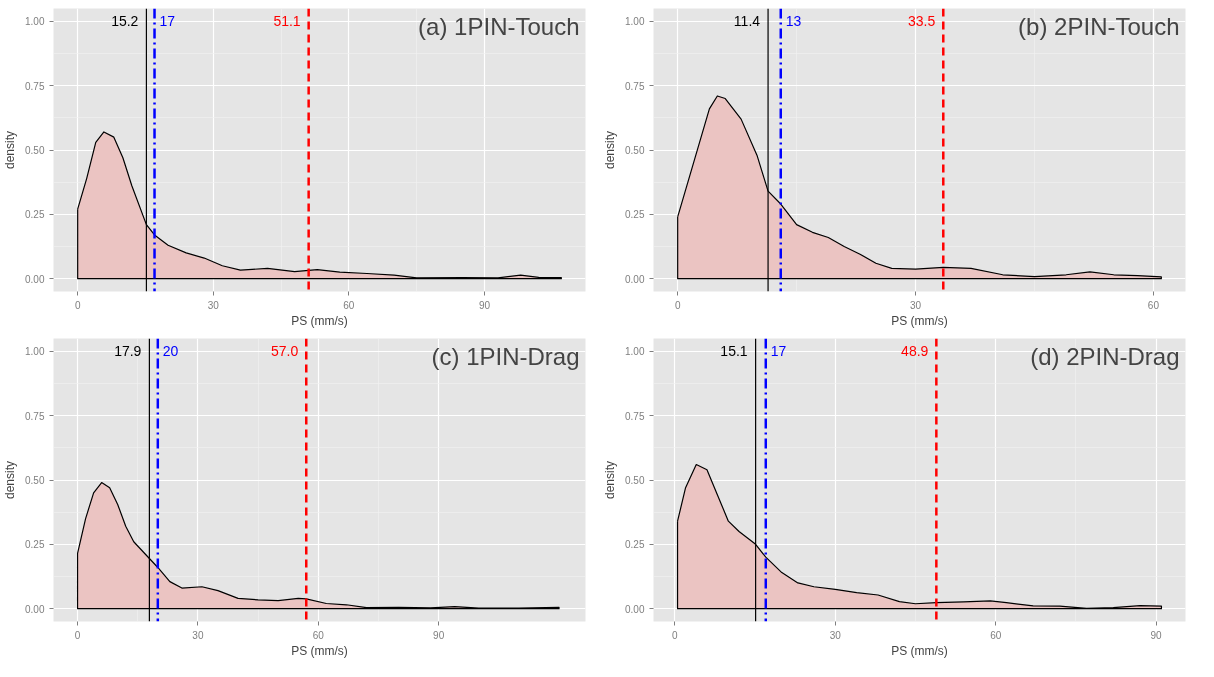 This screenshot has width=1214, height=677. I want to click on ref-line-label: 17.9, so click(128, 351).